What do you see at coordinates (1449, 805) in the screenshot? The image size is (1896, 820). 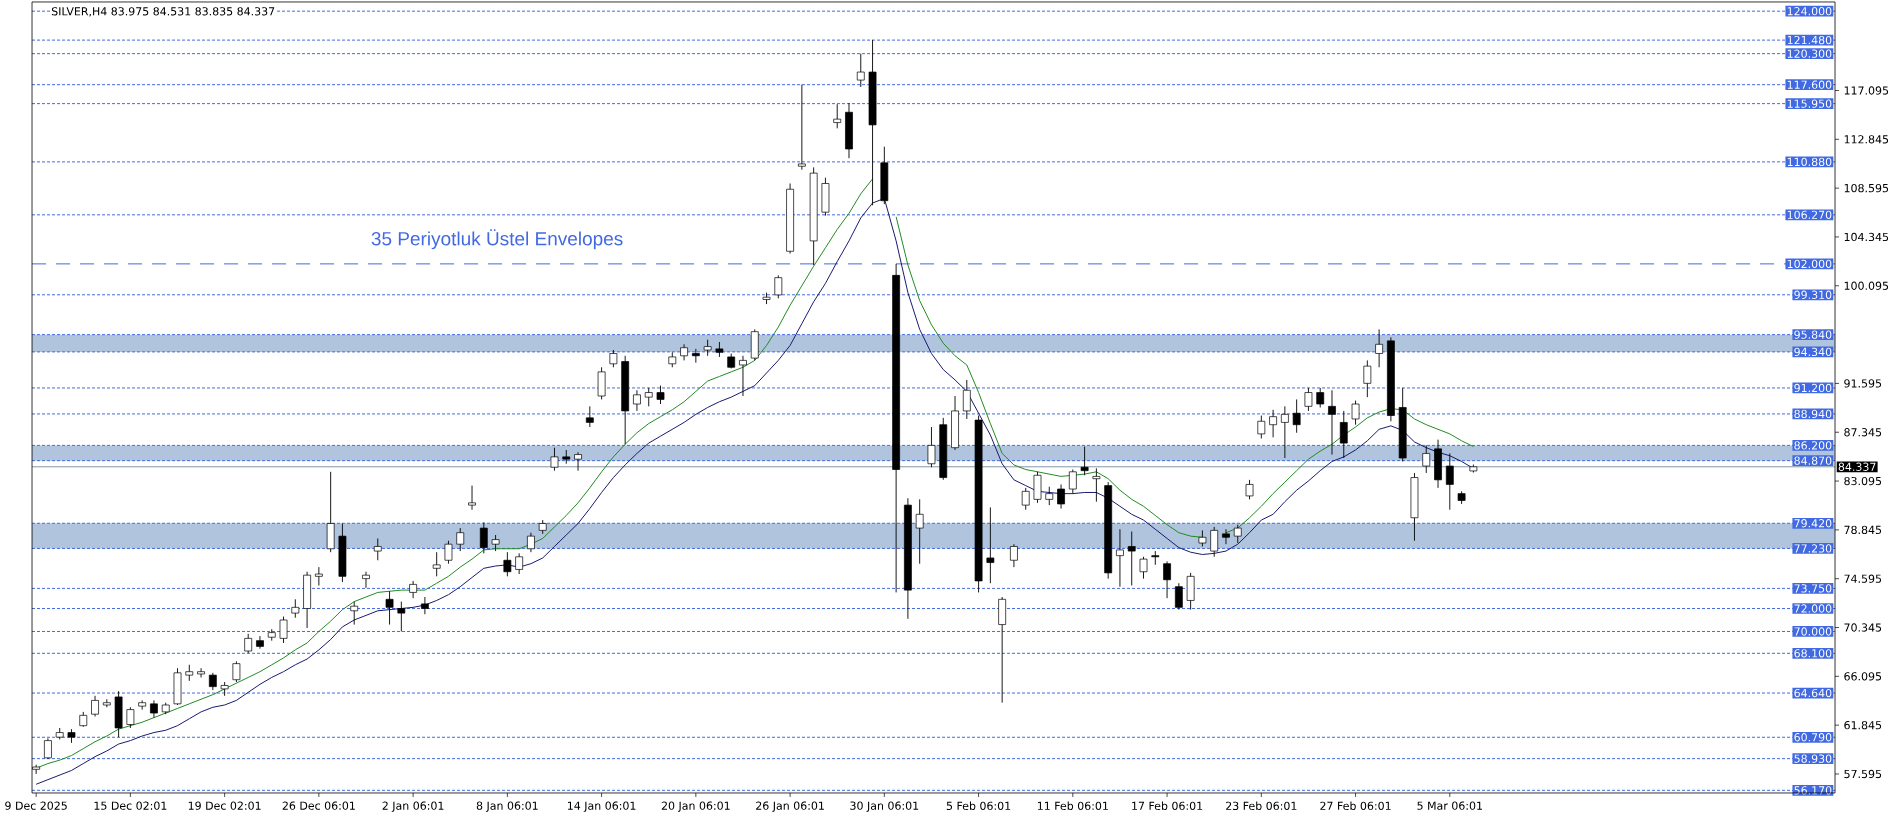 I see `x-tick-label: 5 Mar 06:01` at bounding box center [1449, 805].